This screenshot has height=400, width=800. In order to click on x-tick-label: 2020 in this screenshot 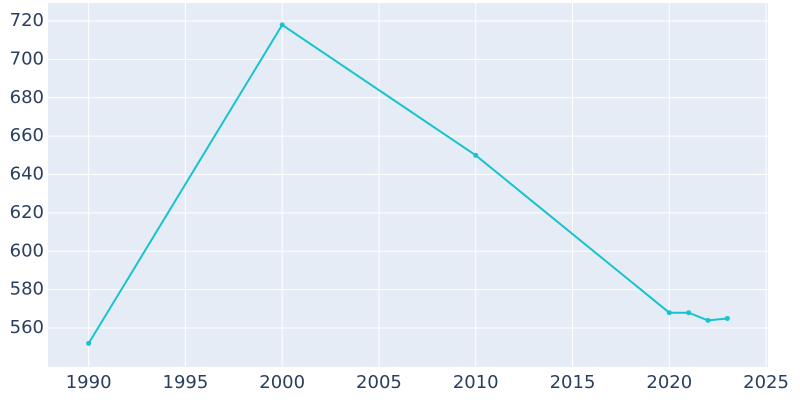, I will do `click(669, 382)`.